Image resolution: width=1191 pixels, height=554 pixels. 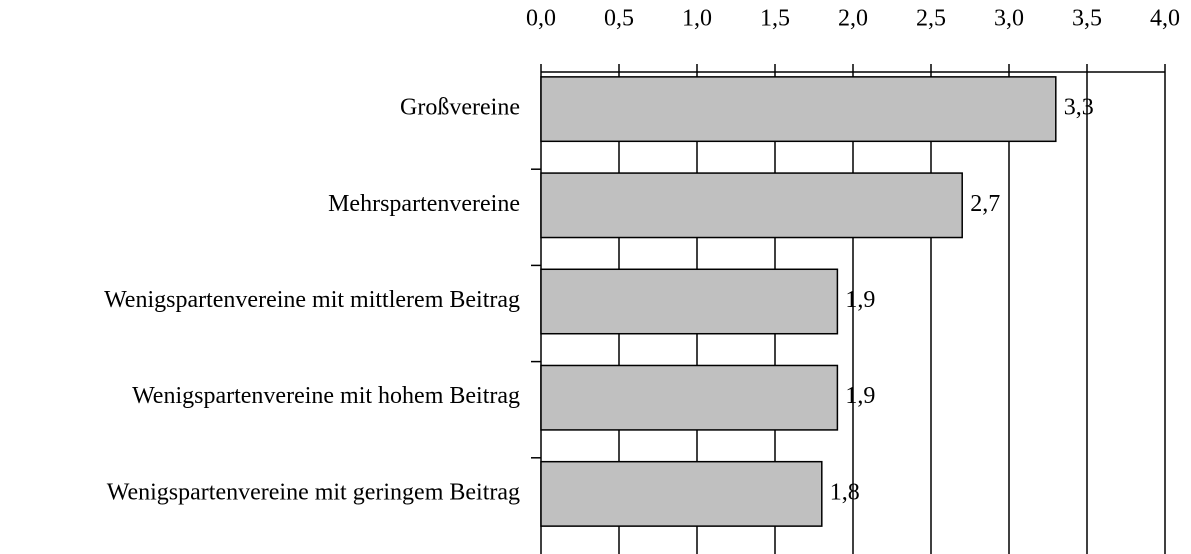 What do you see at coordinates (541, 19) in the screenshot?
I see `x-tick-label: 0,0` at bounding box center [541, 19].